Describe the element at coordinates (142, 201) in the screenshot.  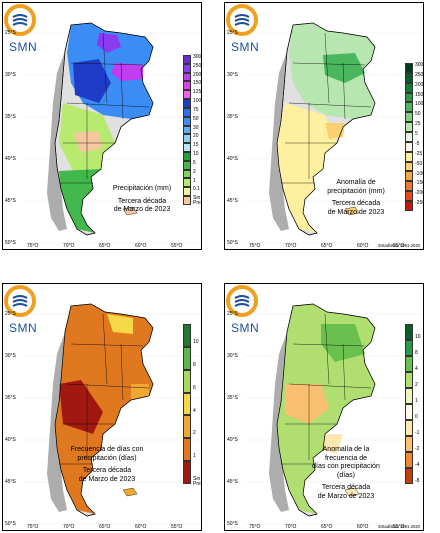
I see `caption-line: Tercera década` at that location.